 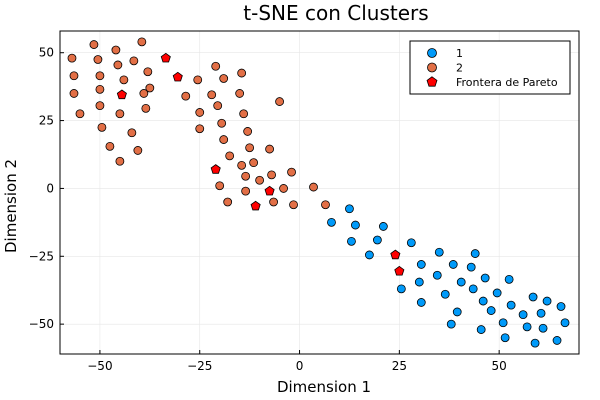 I want to click on legend-label: Frontera de Pareto, so click(x=507, y=82).